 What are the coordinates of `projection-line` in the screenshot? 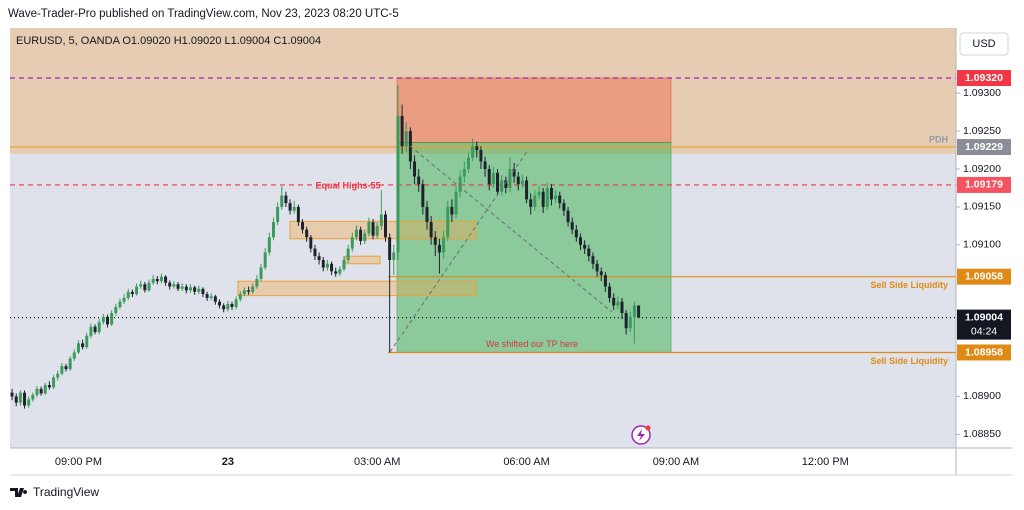 It's located at (511, 229).